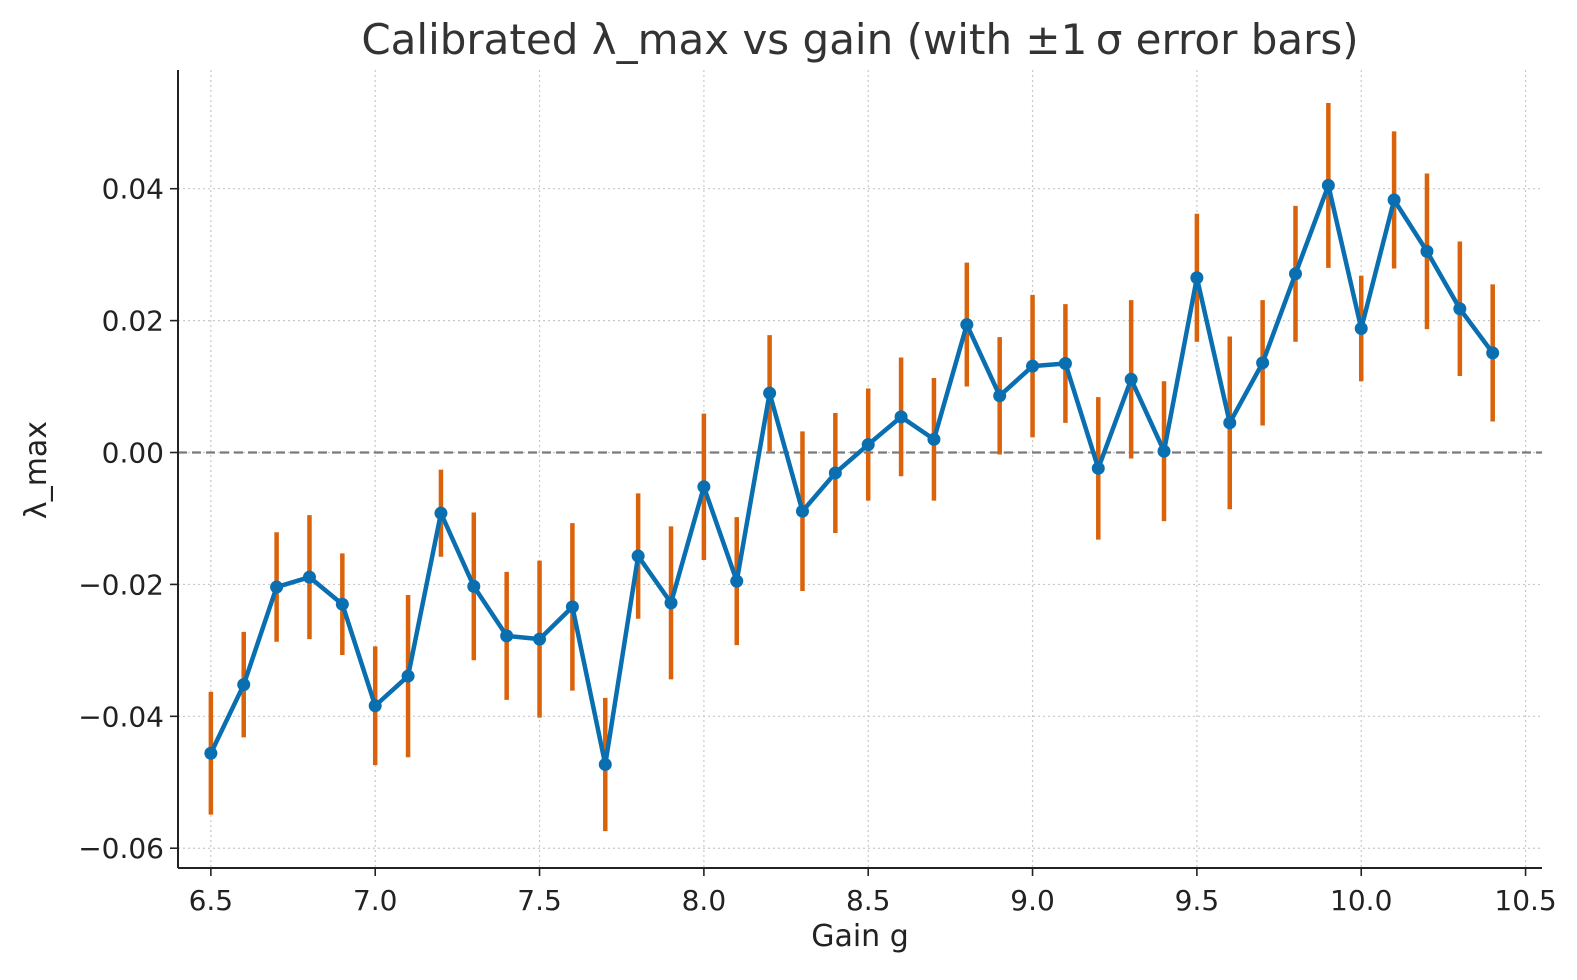 The height and width of the screenshot is (980, 1577). Describe the element at coordinates (1361, 900) in the screenshot. I see `x-tick-label: 10.0` at that location.